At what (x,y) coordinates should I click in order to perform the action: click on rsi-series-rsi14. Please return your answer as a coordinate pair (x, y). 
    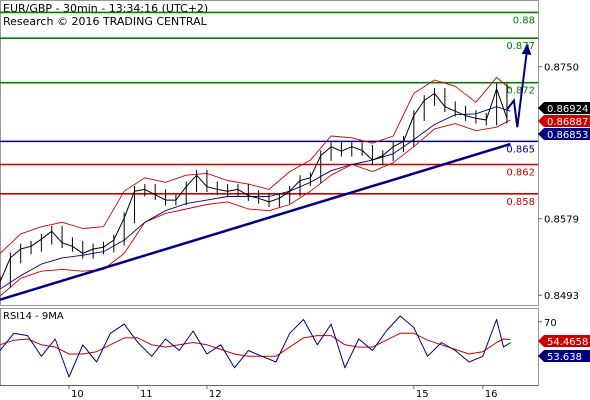
    Looking at the image, I should click on (255, 346).